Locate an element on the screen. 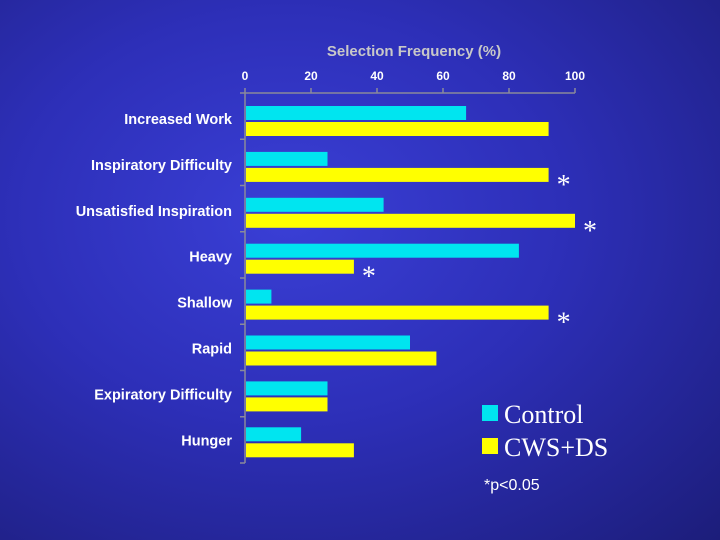 This screenshot has width=720, height=540. category-label: Heavy is located at coordinates (210, 258).